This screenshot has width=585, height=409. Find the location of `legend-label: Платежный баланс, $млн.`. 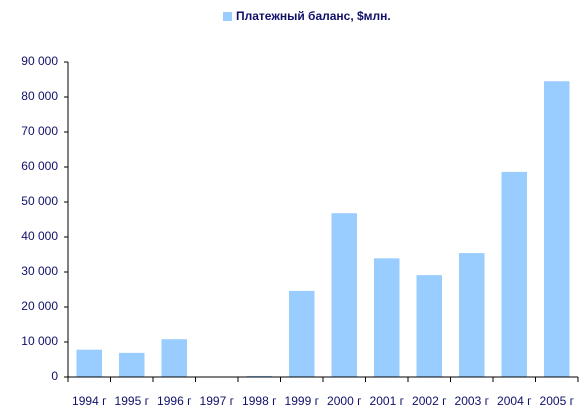

legend-label: Платежный баланс, $млн. is located at coordinates (313, 16).